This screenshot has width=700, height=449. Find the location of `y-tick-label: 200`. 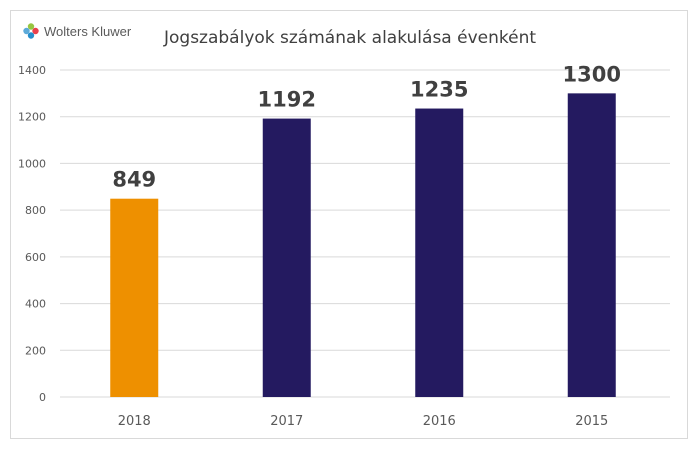

y-tick-label: 200 is located at coordinates (35, 350).